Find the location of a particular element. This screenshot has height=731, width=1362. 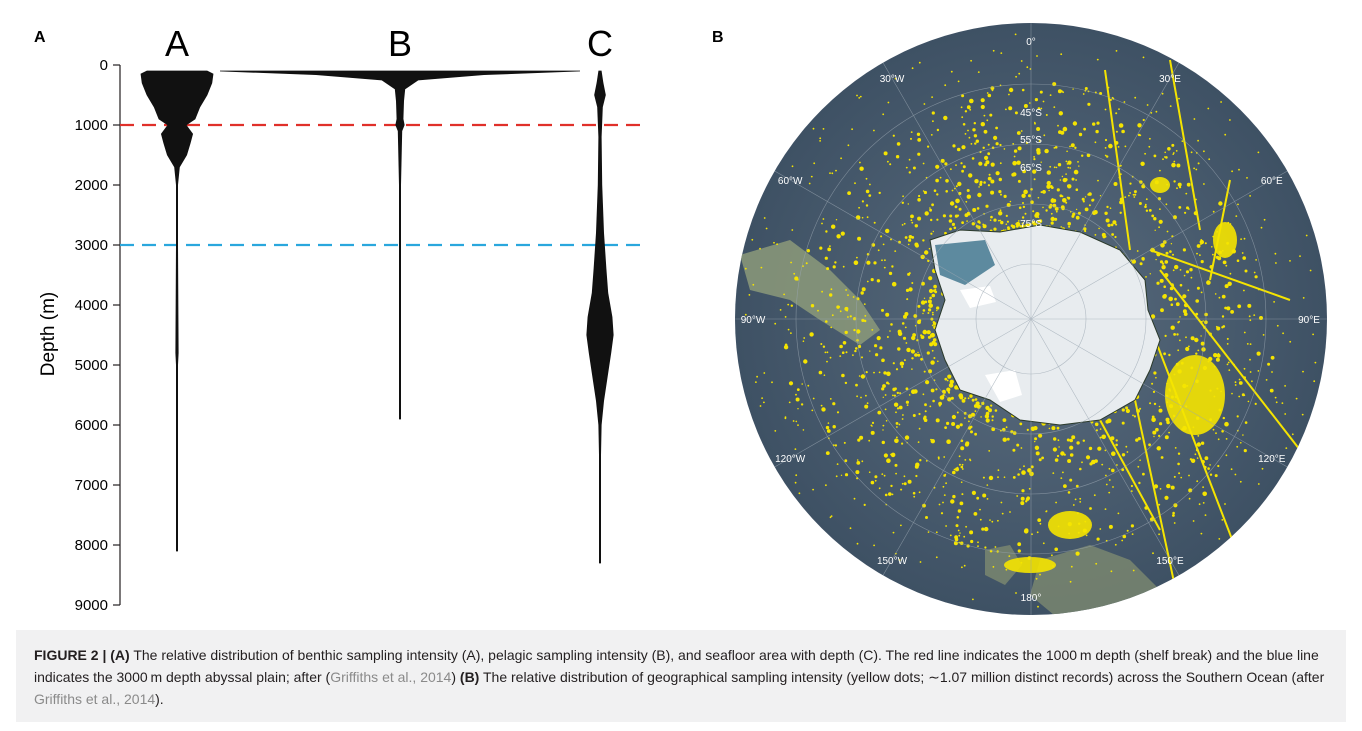

y-tick-label: 0 is located at coordinates (104, 65).